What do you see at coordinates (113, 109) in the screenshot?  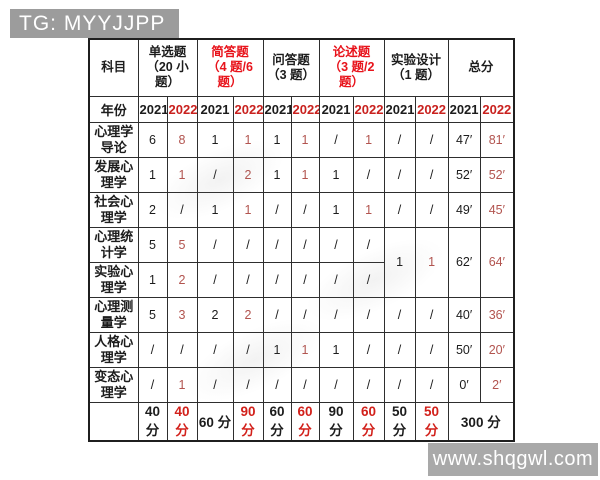 I see `year-label-cell: 年份` at bounding box center [113, 109].